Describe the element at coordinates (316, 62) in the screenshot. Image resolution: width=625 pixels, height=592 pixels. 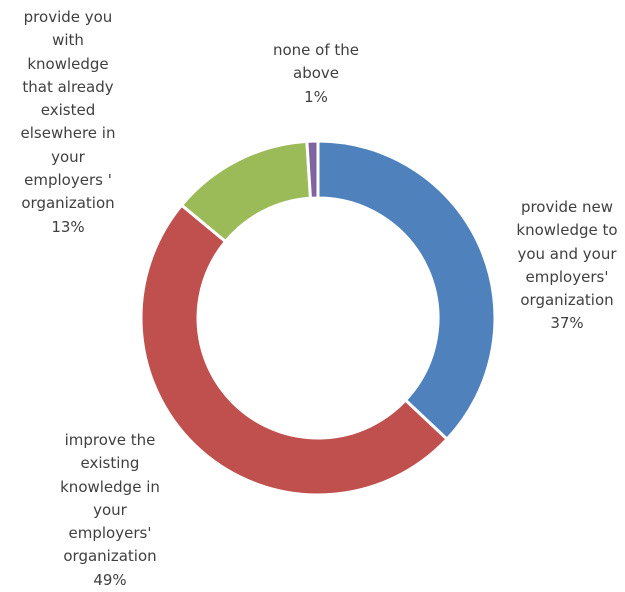
I see `category-label: none of the above` at that location.